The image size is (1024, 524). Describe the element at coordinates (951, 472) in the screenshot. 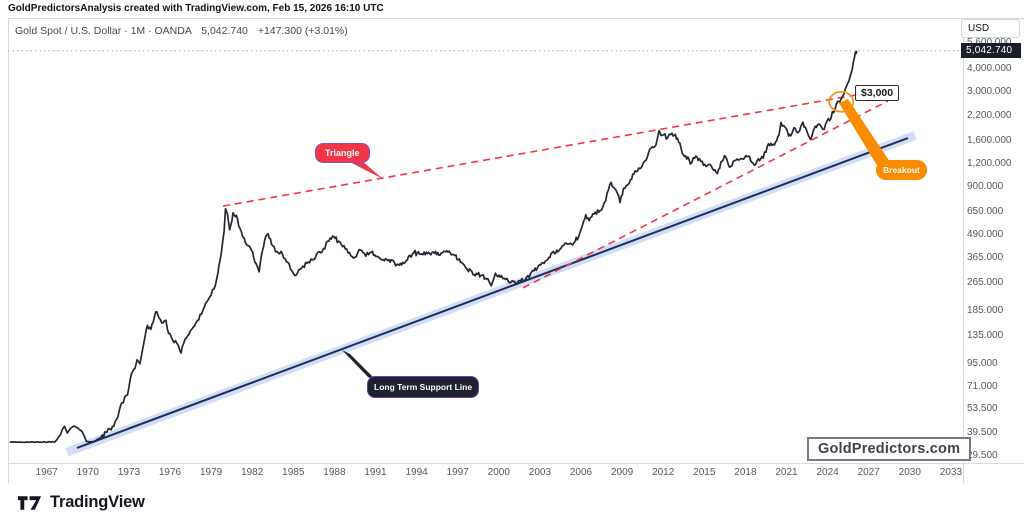

I see `year-tick-label: 2033` at that location.